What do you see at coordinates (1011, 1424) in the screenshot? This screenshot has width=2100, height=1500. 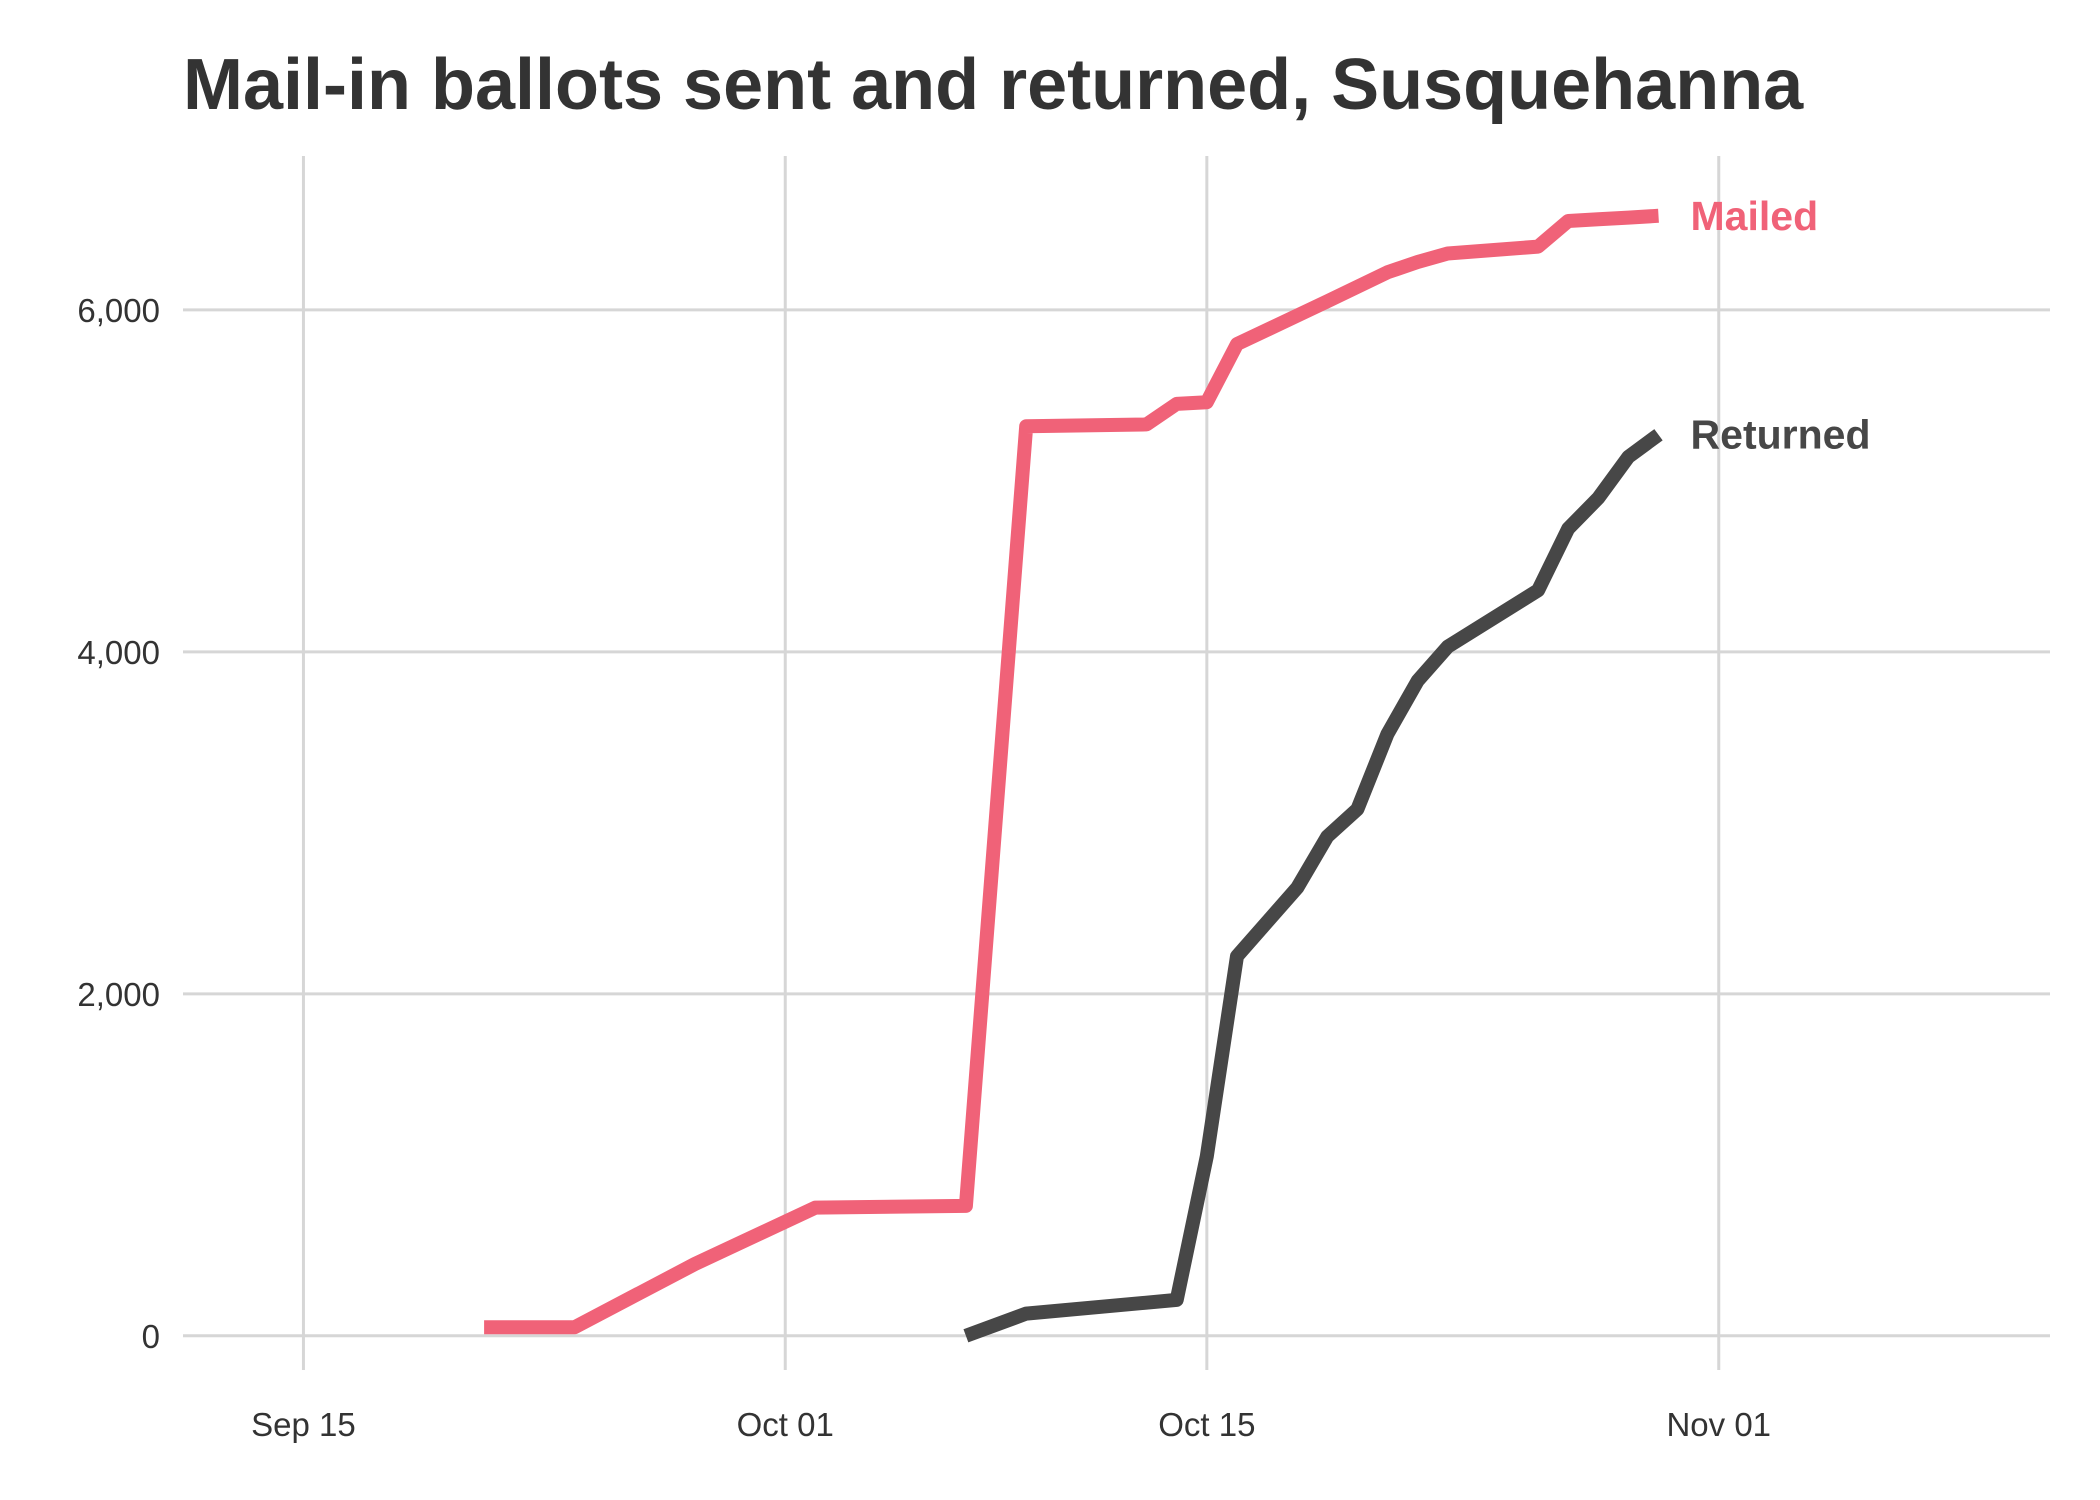 I see `x-tick-labels: Sep 15 Oct 01 Oct 15 Nov 01` at bounding box center [1011, 1424].